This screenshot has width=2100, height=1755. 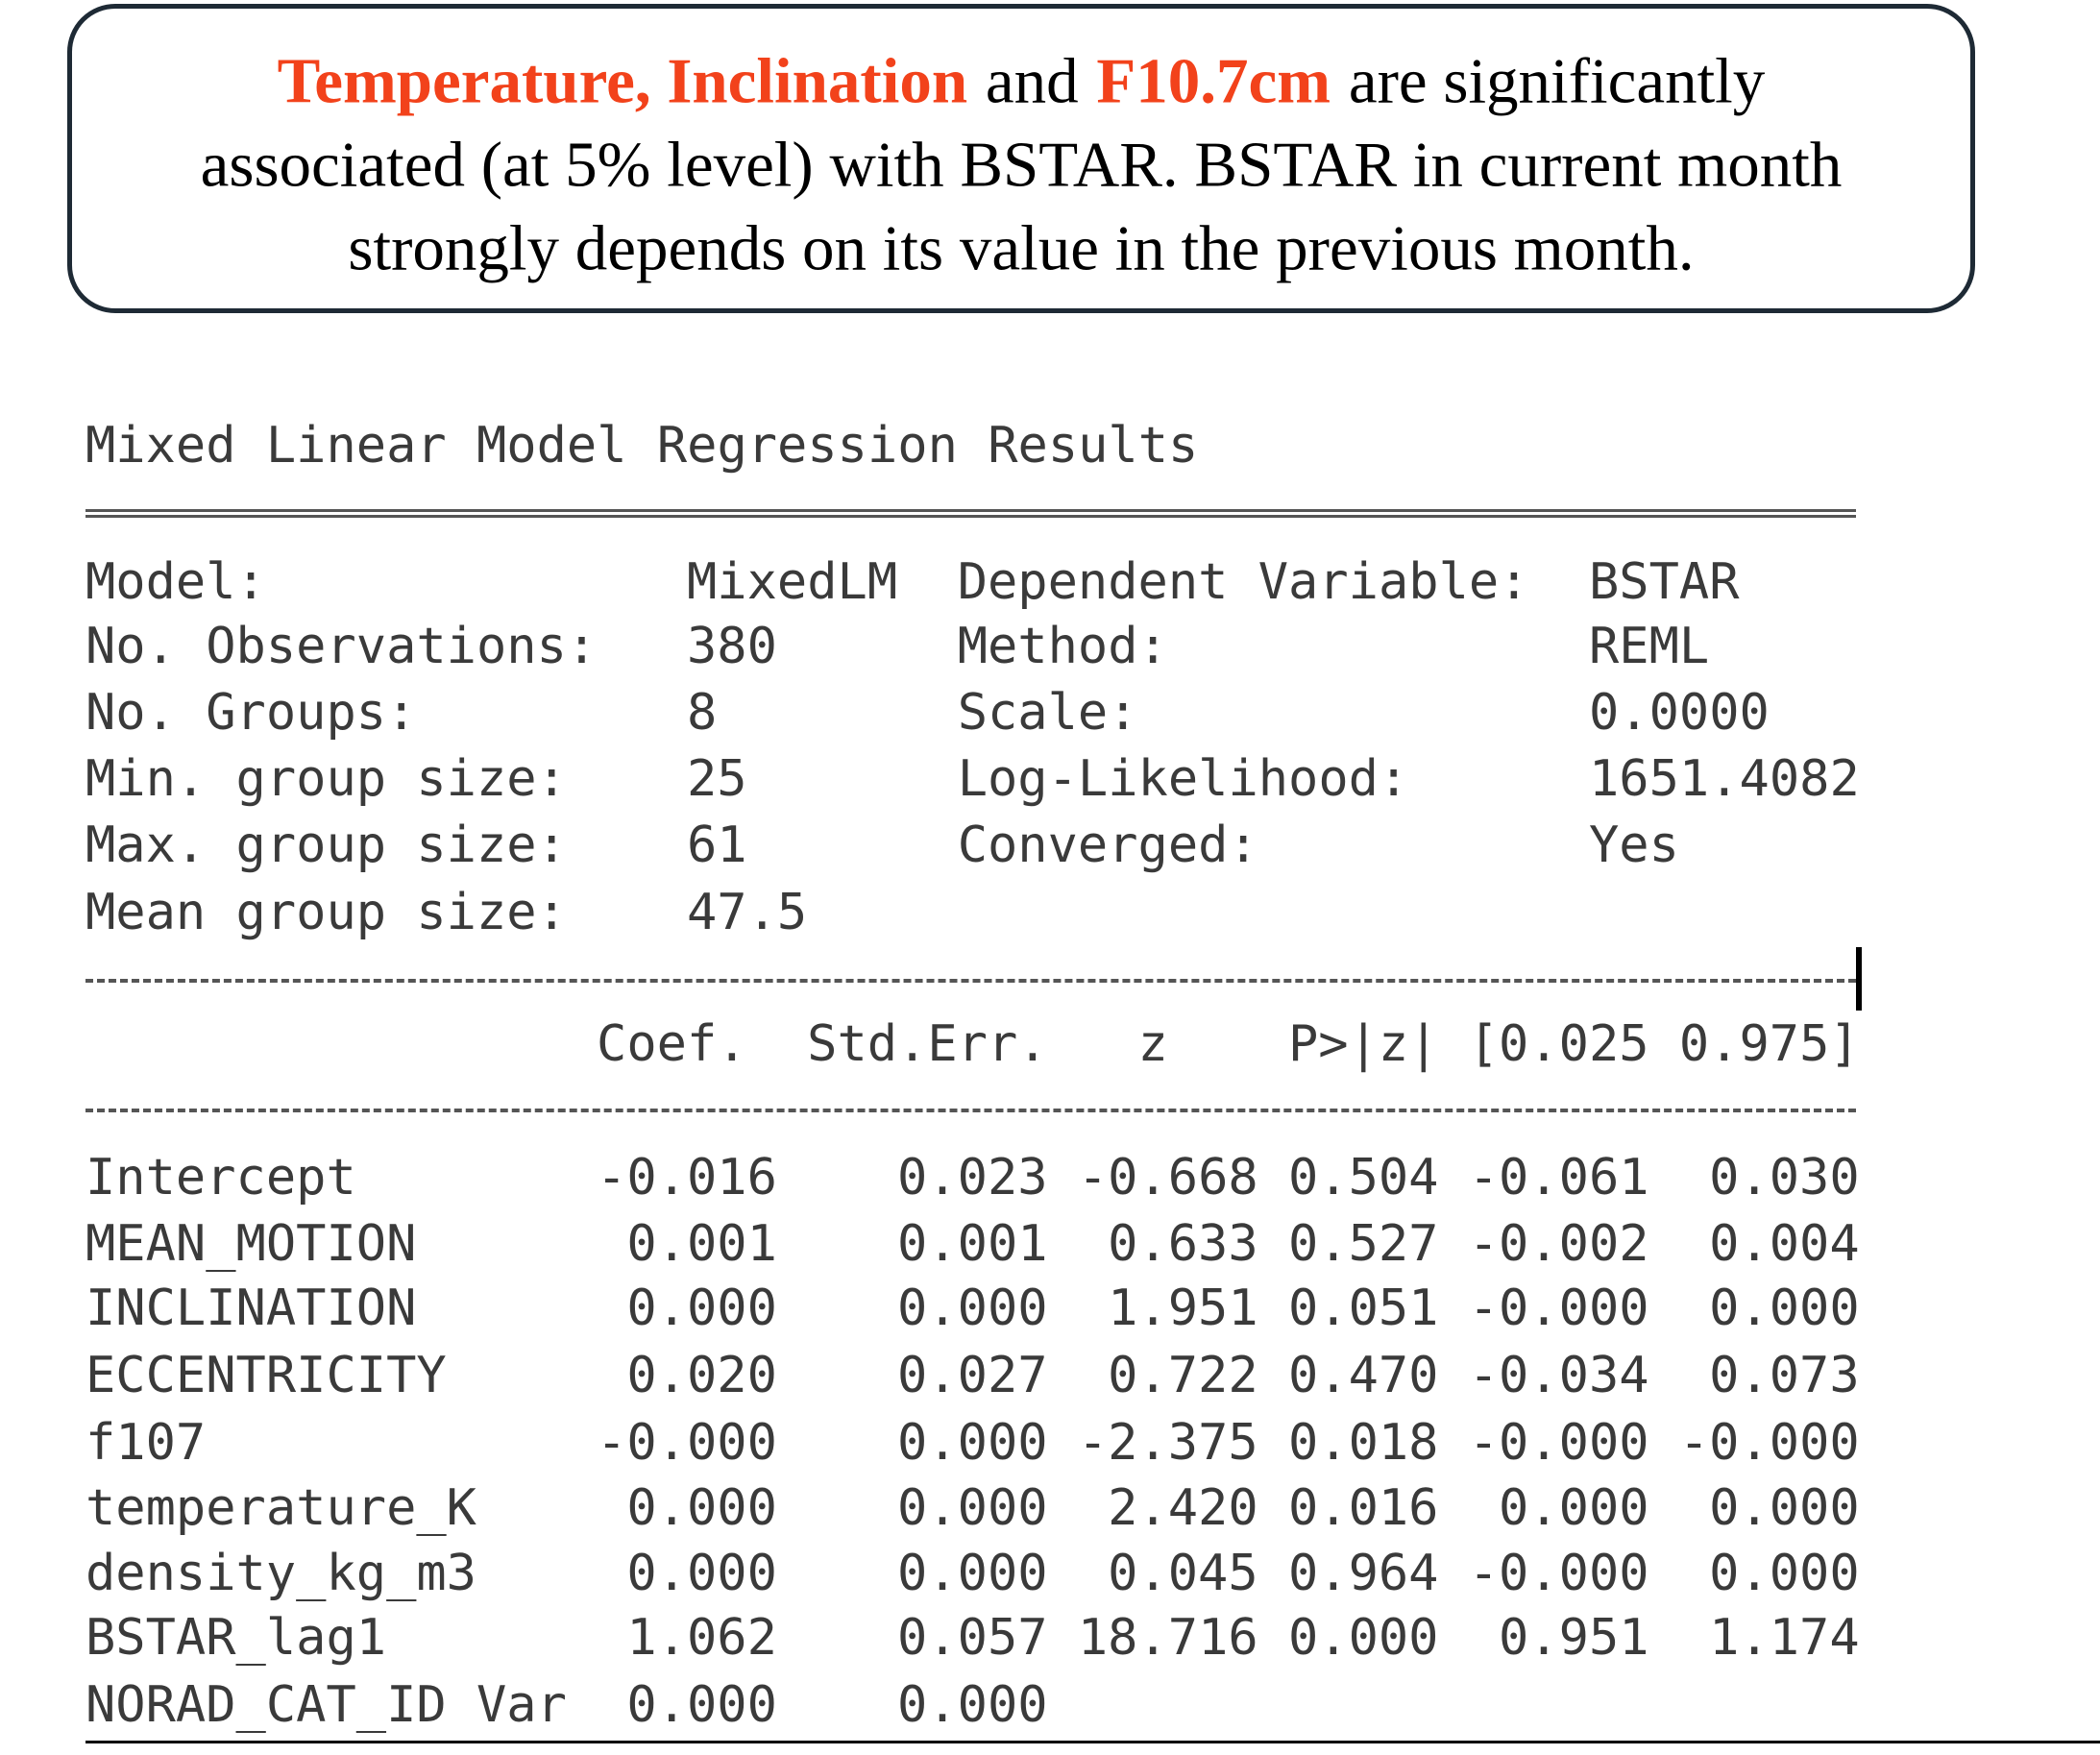 I want to click on cell: -0.034, so click(x=1558, y=1376).